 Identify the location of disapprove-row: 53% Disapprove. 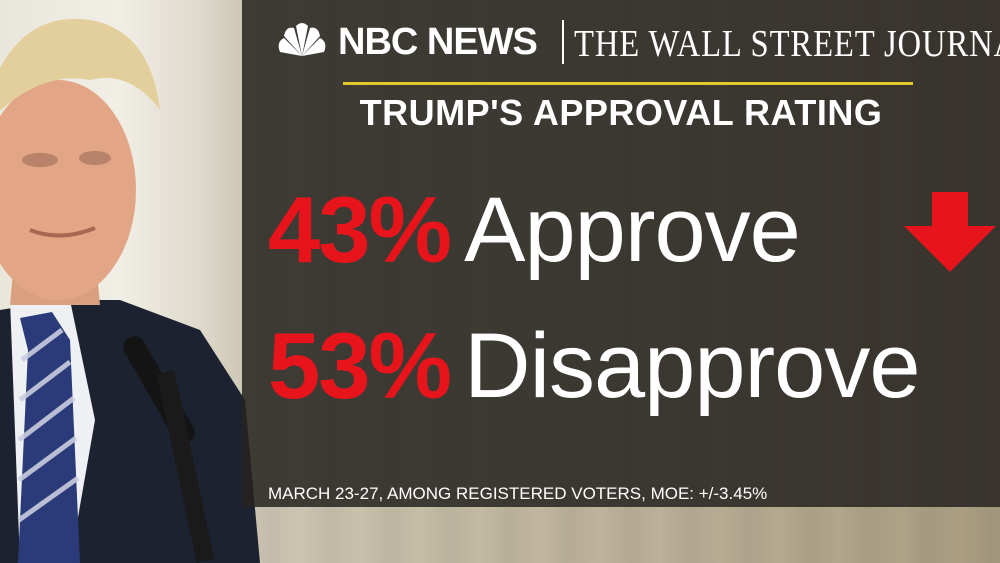
(634, 367).